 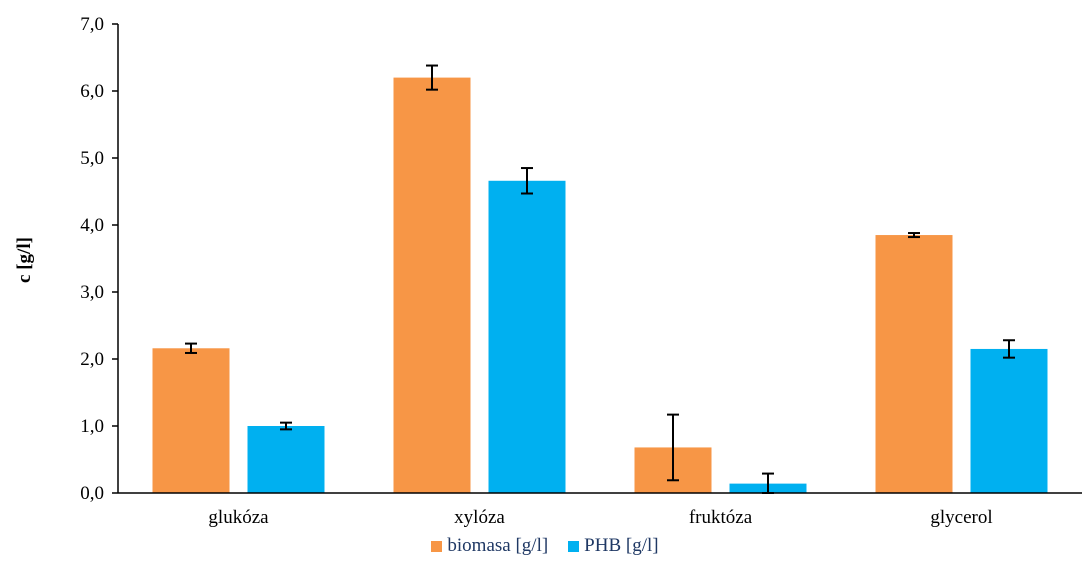 I want to click on x-tick-label: glycerol, so click(x=961, y=517).